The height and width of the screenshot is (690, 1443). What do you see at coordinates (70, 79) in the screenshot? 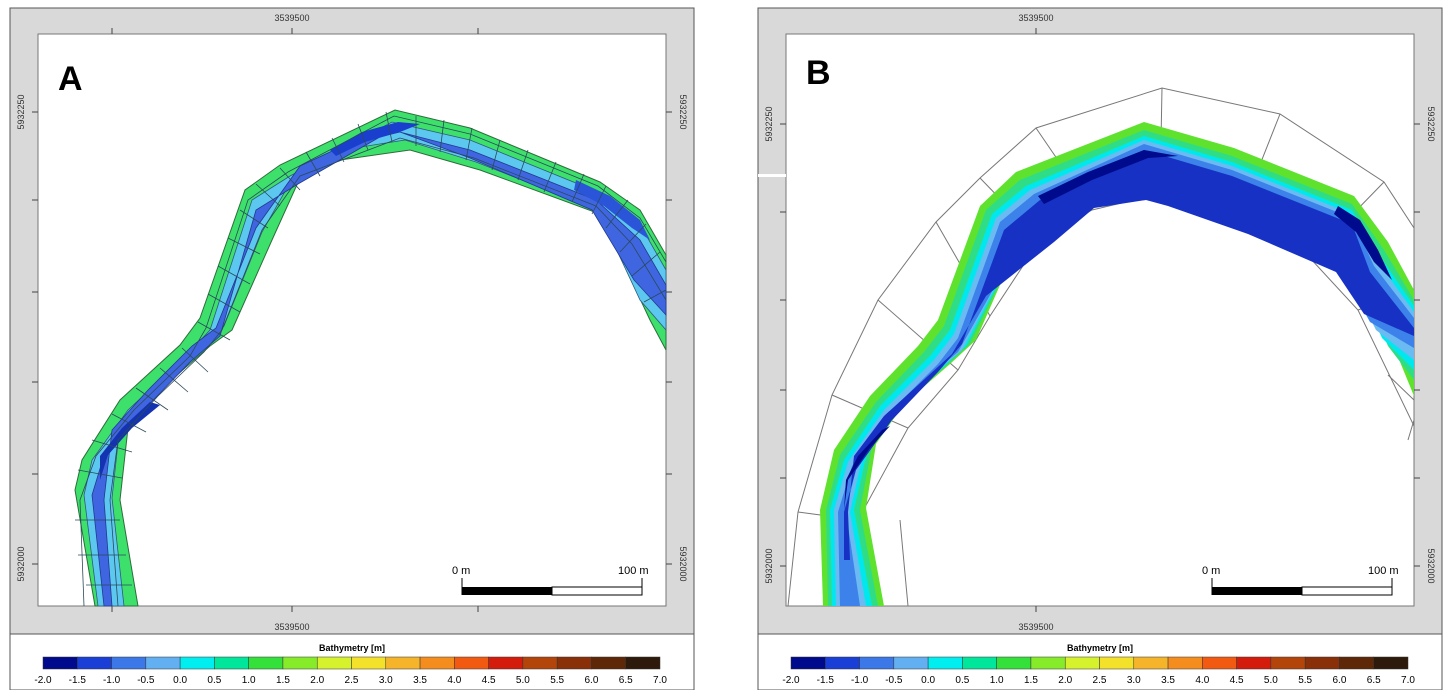
I see `panel-label: A` at bounding box center [70, 79].